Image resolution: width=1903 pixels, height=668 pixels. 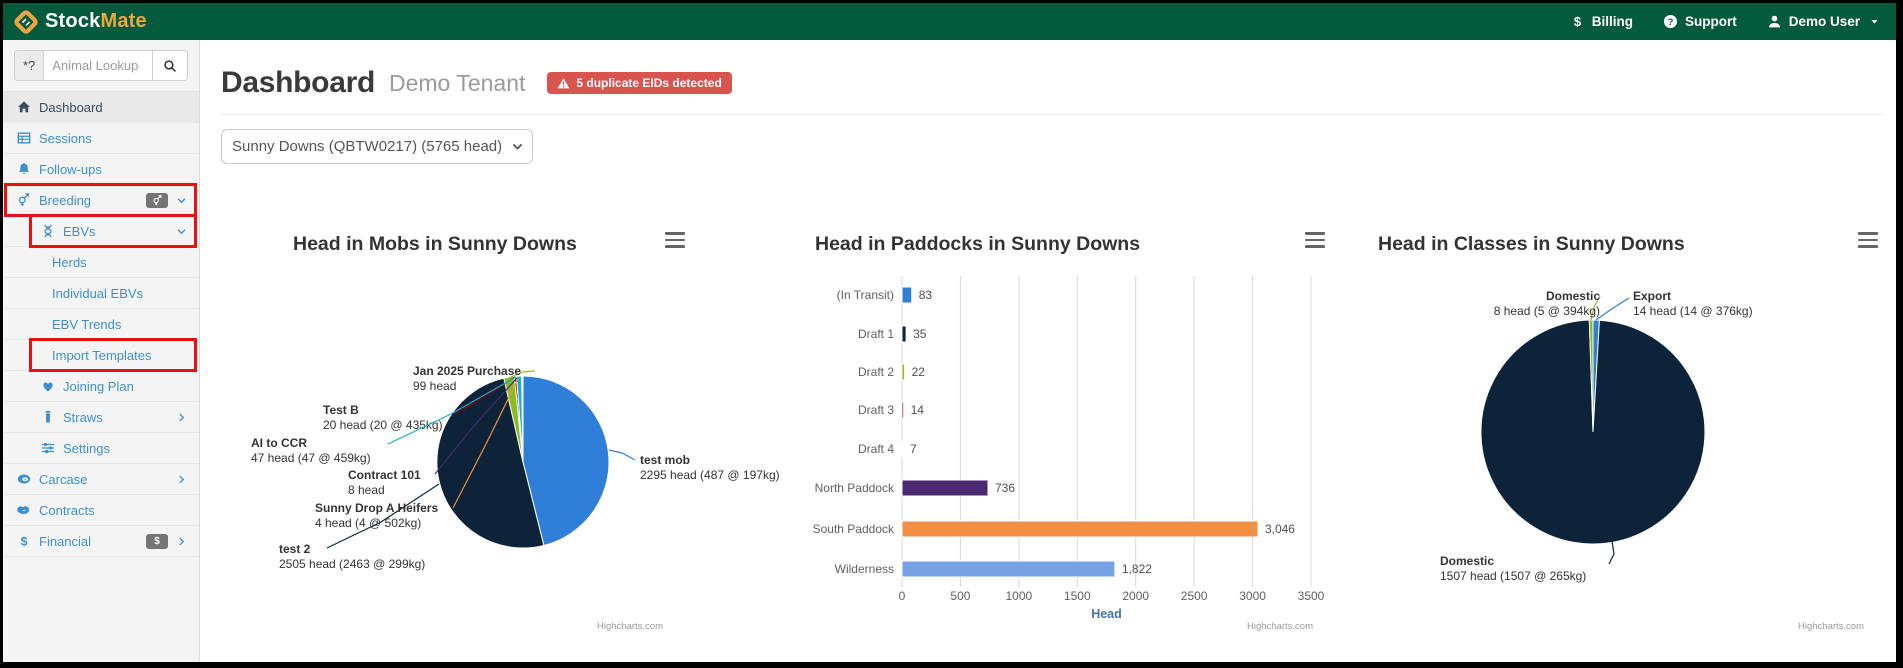 I want to click on sidebar-item-label: Dashboard, so click(x=71, y=107).